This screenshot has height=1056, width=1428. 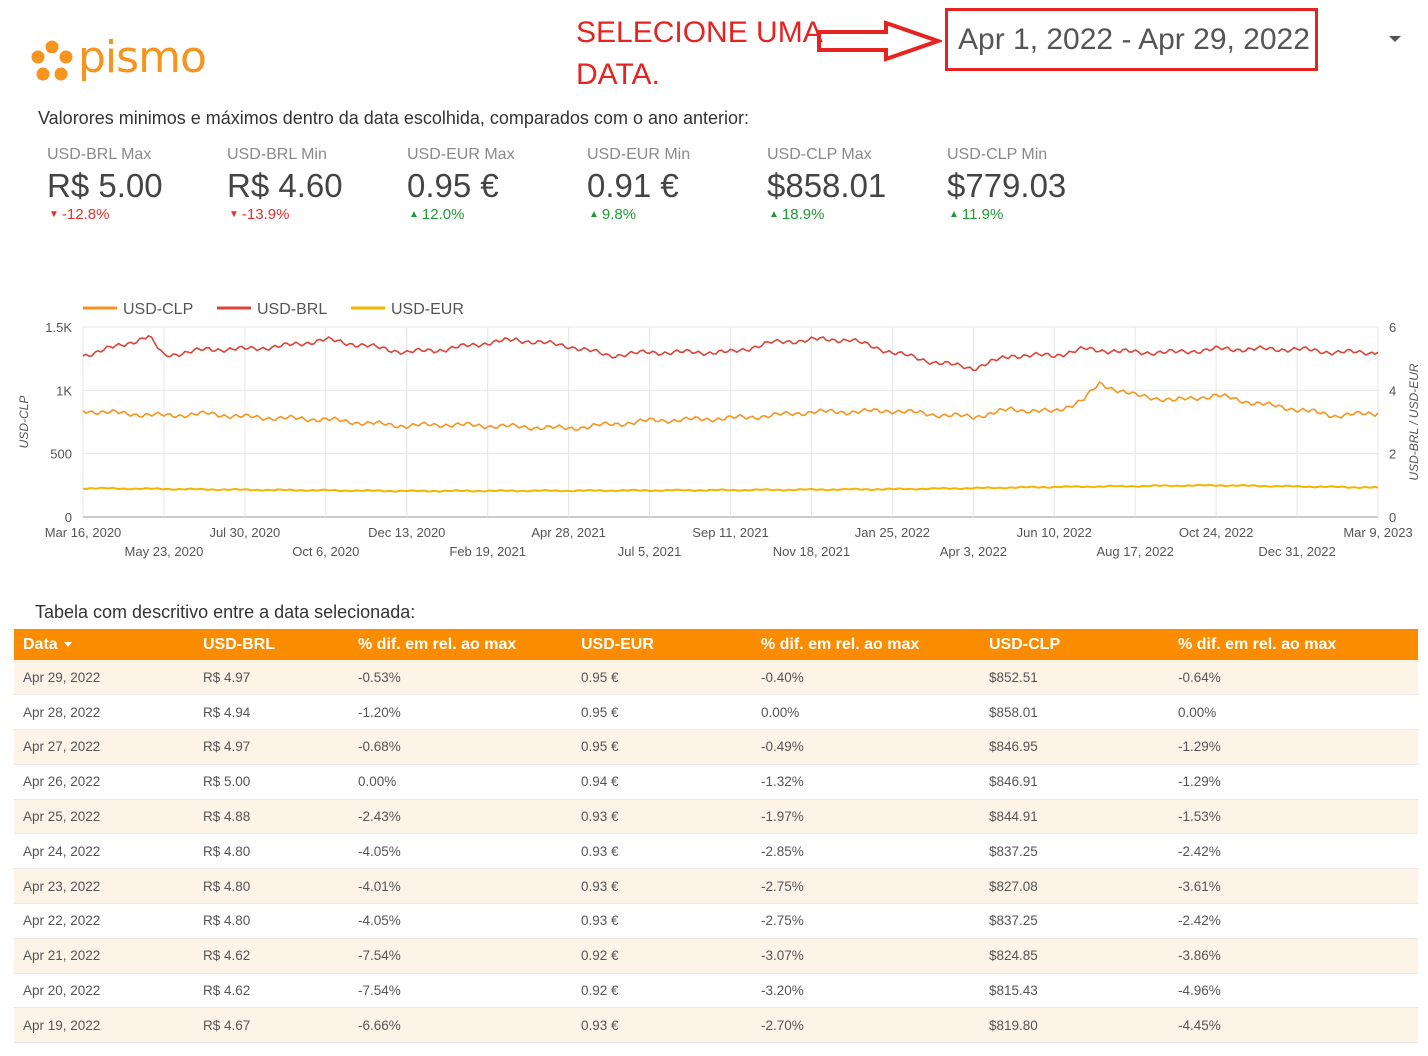 What do you see at coordinates (1293, 644) in the screenshot?
I see `column-header-clp-diff: % dif. em rel. ao max` at bounding box center [1293, 644].